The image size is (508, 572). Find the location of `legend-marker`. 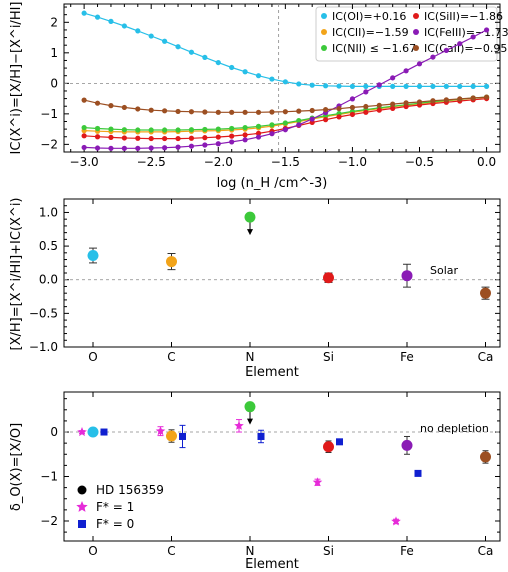

legend-marker is located at coordinates (416, 32).